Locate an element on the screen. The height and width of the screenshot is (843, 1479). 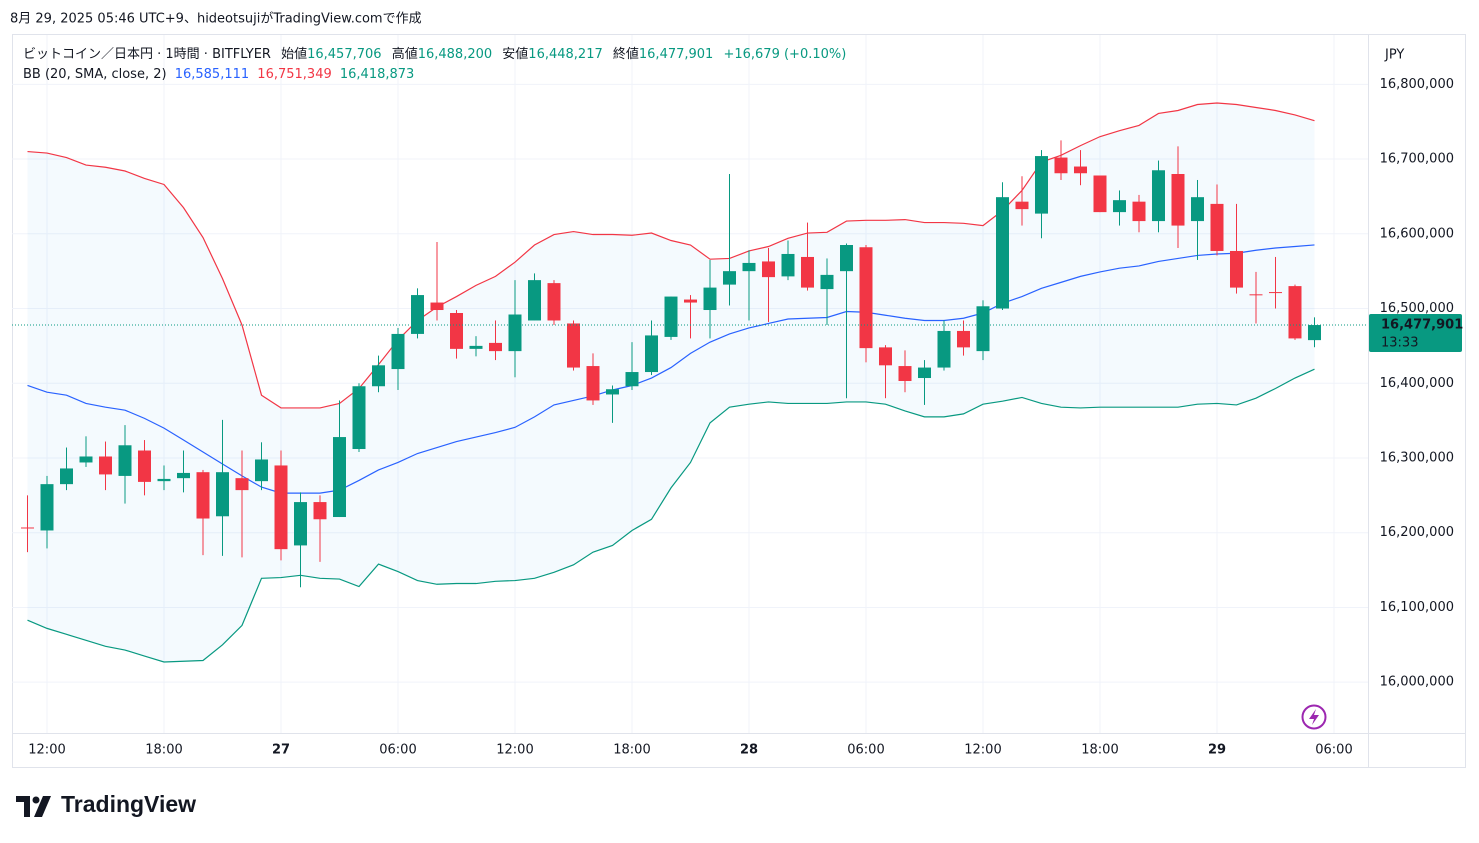
y-tick-label: 16,400,000 is located at coordinates (1417, 383).